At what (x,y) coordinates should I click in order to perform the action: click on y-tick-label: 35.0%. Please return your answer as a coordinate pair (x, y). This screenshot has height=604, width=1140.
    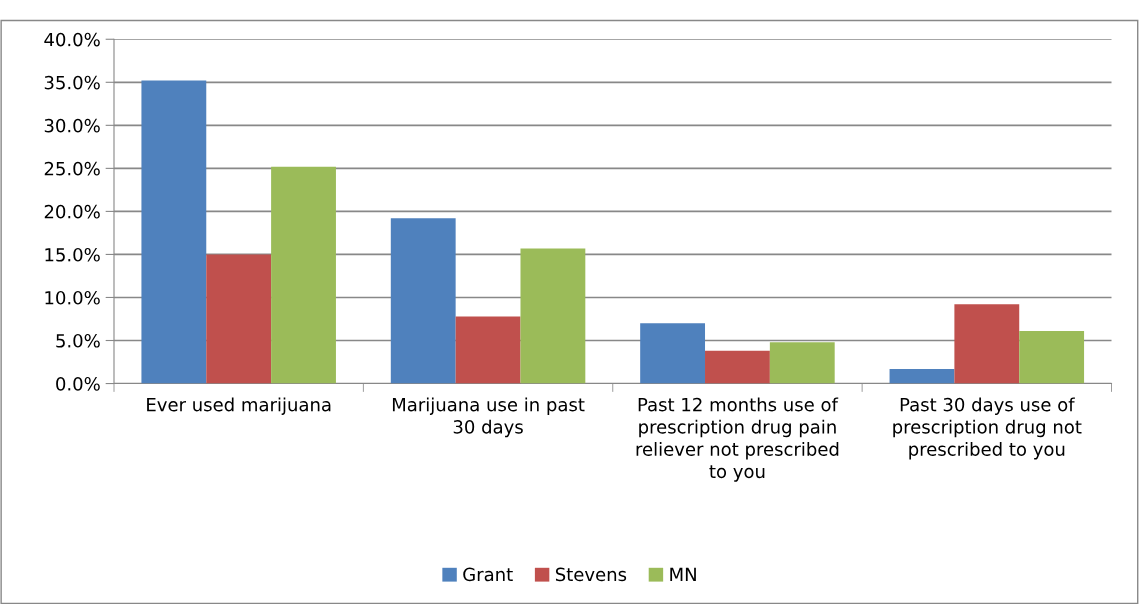
    Looking at the image, I should click on (72, 82).